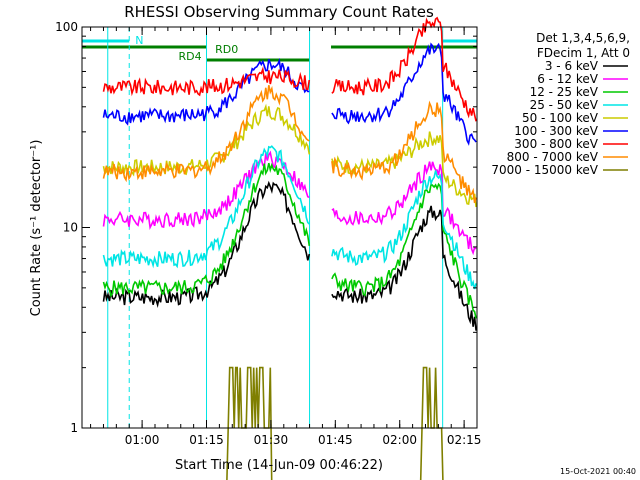  I want to click on legend-label: 800 - 7000 keV, so click(553, 157).